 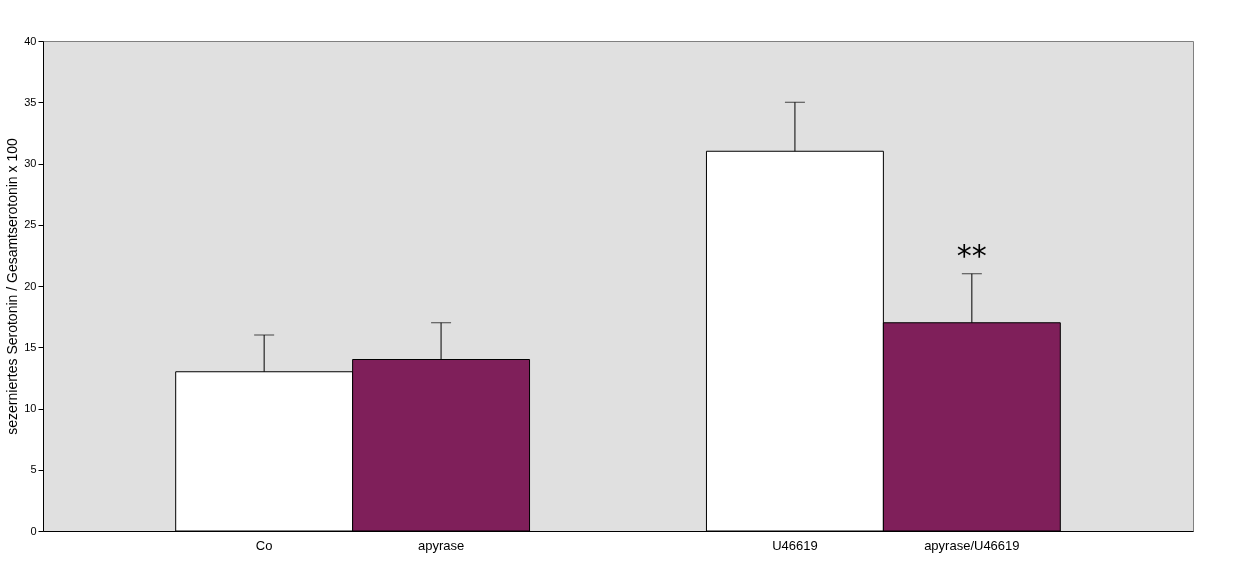 What do you see at coordinates (12, 286) in the screenshot?
I see `y-axis-title: sezerniertes Serotonin / Gesamtserotonin x 100` at bounding box center [12, 286].